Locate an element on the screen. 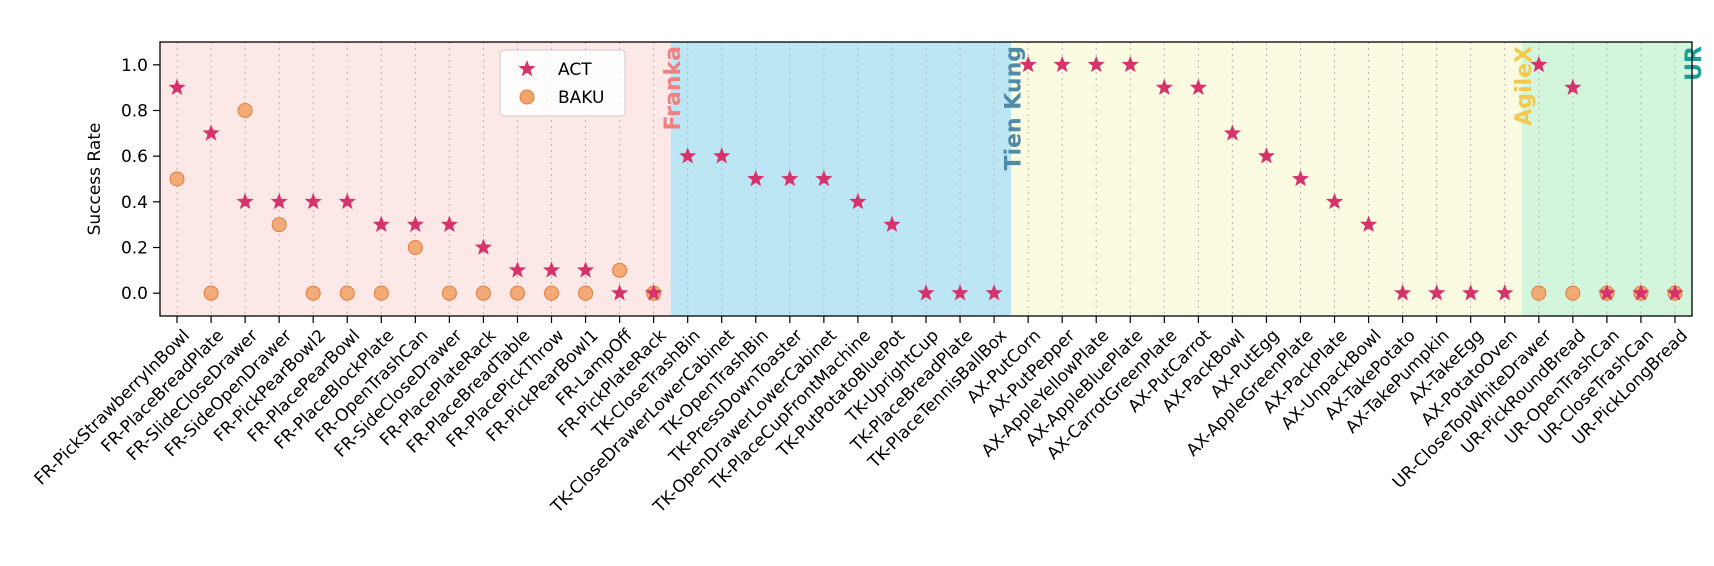 This screenshot has height=566, width=1714. region-tien-kung is located at coordinates (841, 179).